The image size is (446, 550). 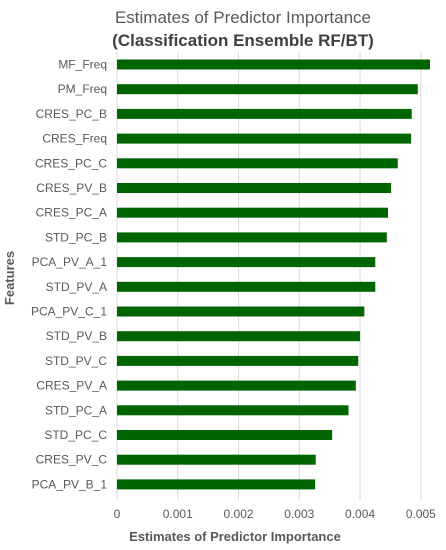 I want to click on category-label: CRES_PV_B, so click(x=71, y=188).